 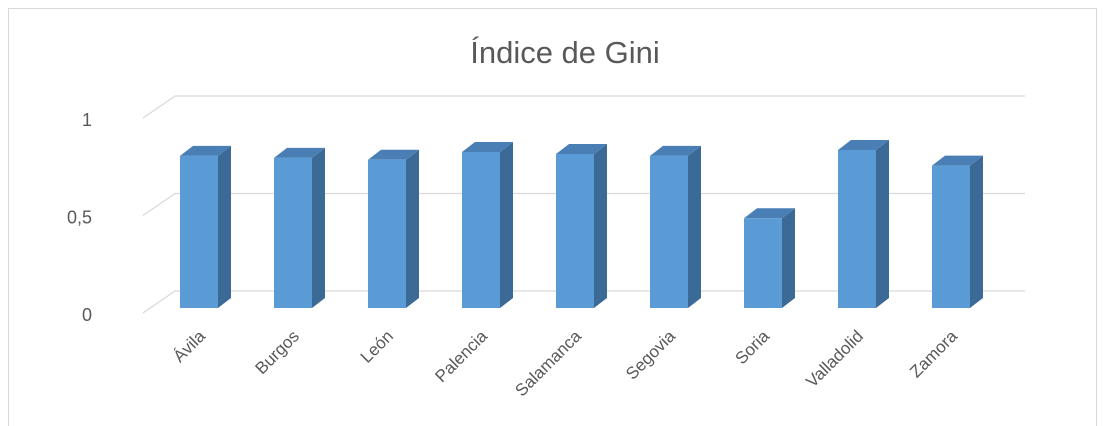 What do you see at coordinates (377, 347) in the screenshot?
I see `x-tick-label: León` at bounding box center [377, 347].